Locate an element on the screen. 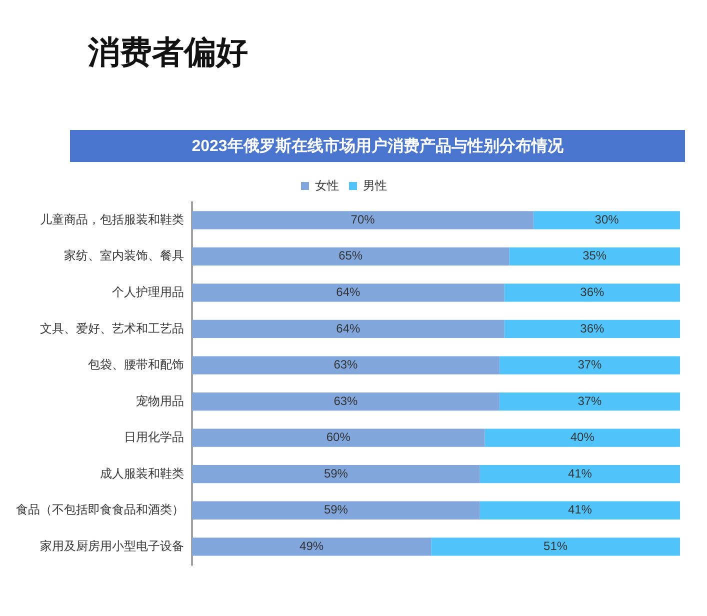  data-label: 49% is located at coordinates (312, 545).